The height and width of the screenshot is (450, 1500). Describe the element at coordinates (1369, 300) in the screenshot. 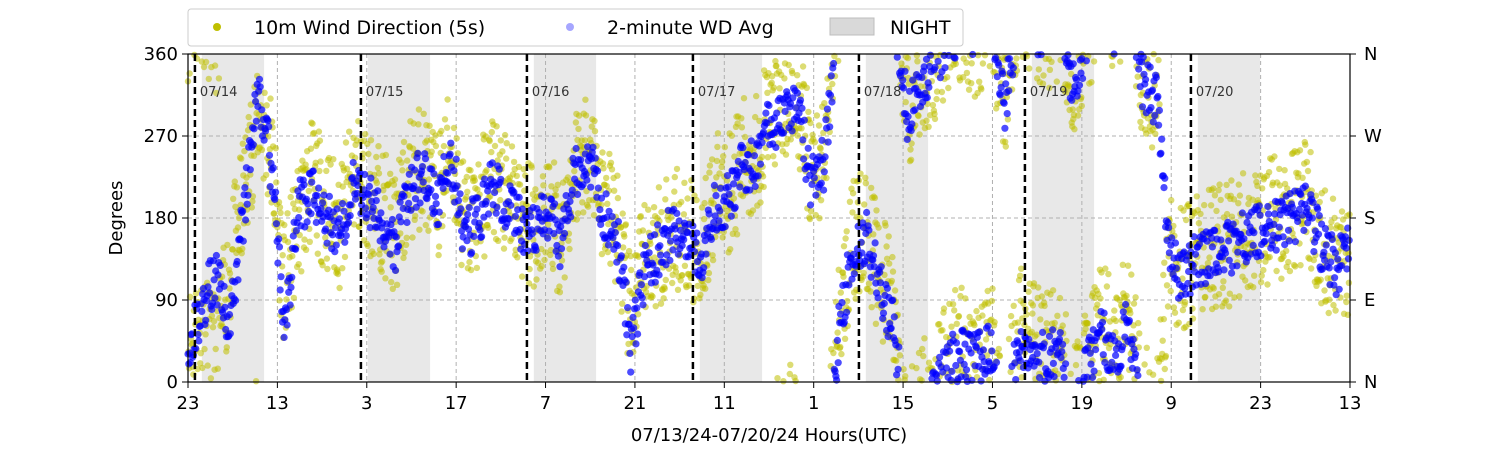

I see `y2-tick-label: E` at that location.